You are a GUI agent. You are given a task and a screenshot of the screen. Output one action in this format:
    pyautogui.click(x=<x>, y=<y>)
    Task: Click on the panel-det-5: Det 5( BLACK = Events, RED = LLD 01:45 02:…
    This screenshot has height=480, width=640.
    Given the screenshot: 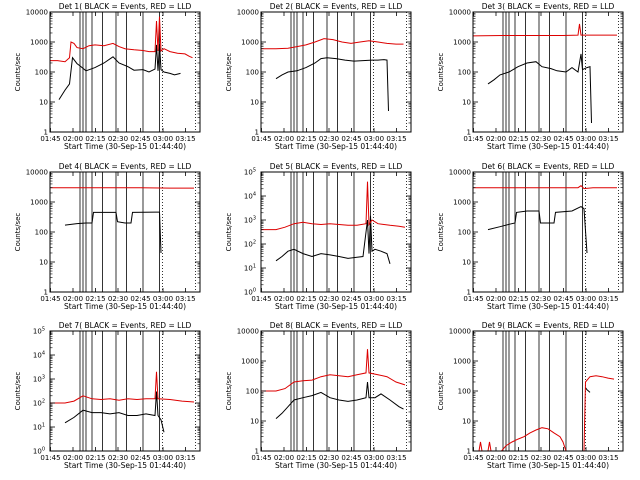 What is the action you would take?
    pyautogui.click(x=318, y=236)
    